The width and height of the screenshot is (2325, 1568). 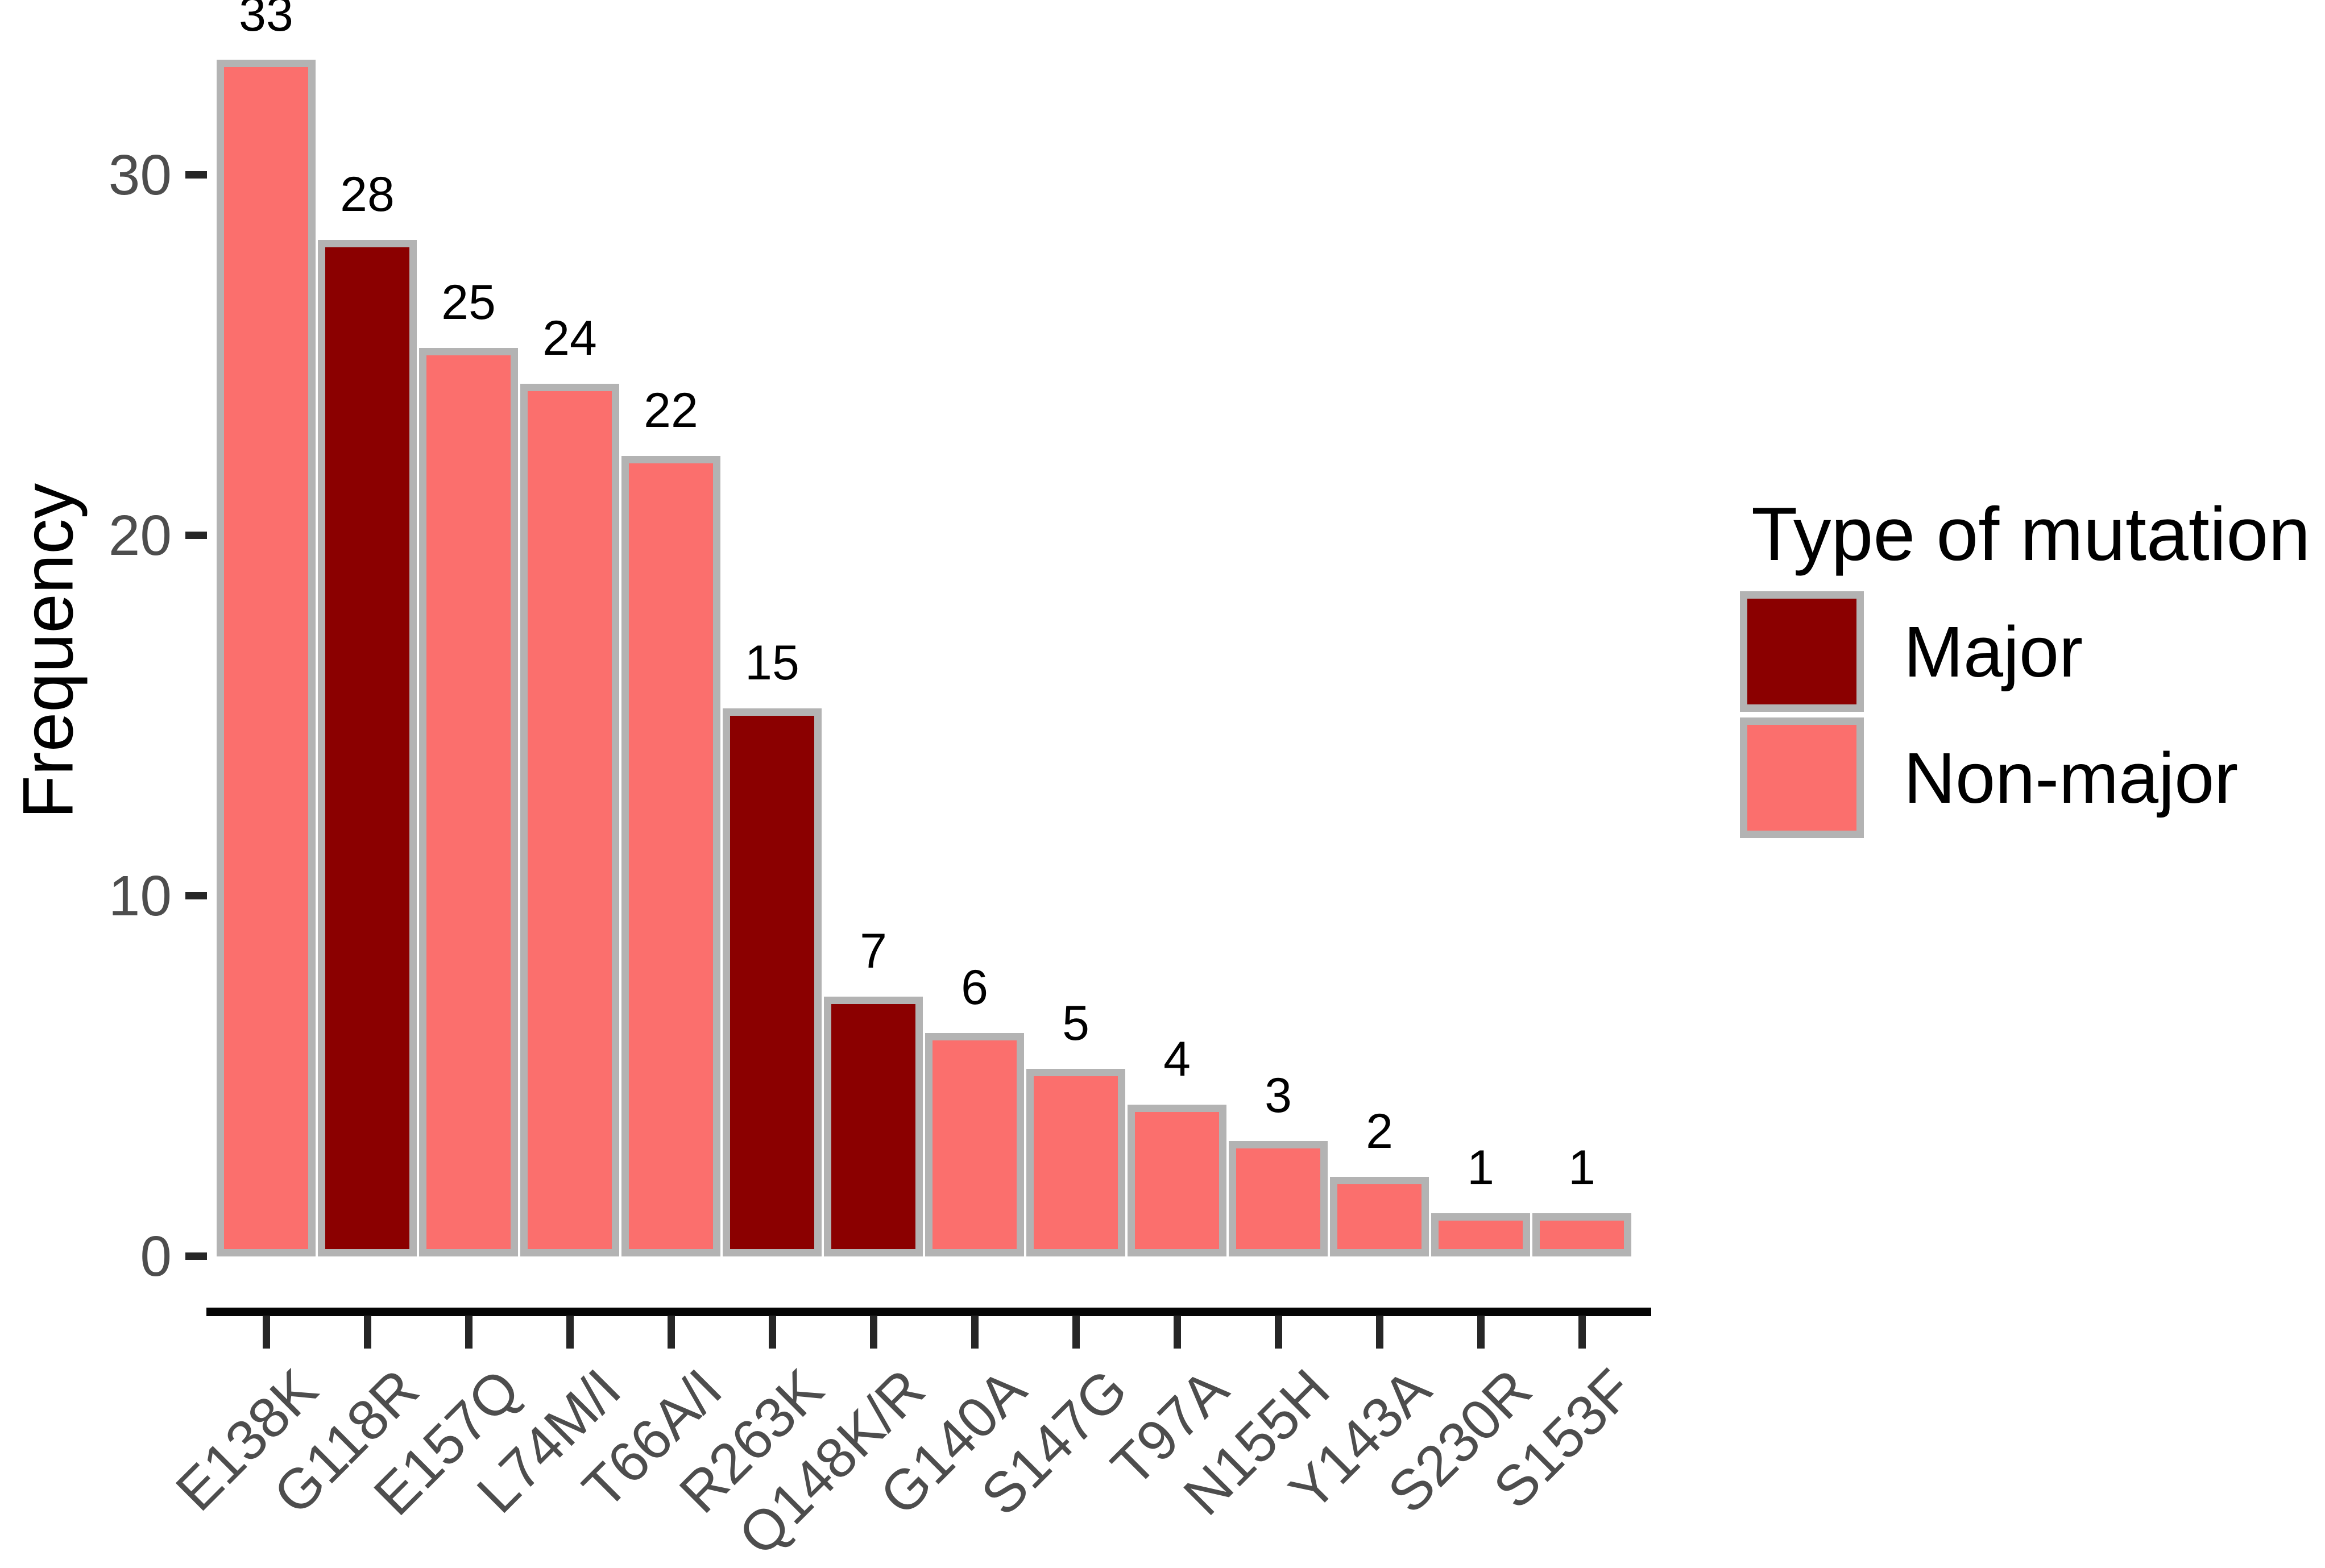 What do you see at coordinates (1994, 651) in the screenshot?
I see `legend-label-major: Major` at bounding box center [1994, 651].